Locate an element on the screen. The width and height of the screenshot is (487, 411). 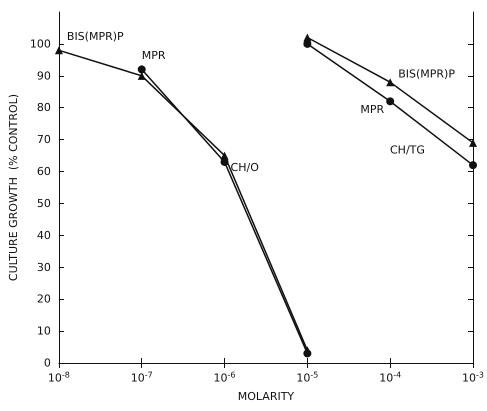
y-axis-title: CULTURE GROWTH (% CONTROL) is located at coordinates (13, 188).